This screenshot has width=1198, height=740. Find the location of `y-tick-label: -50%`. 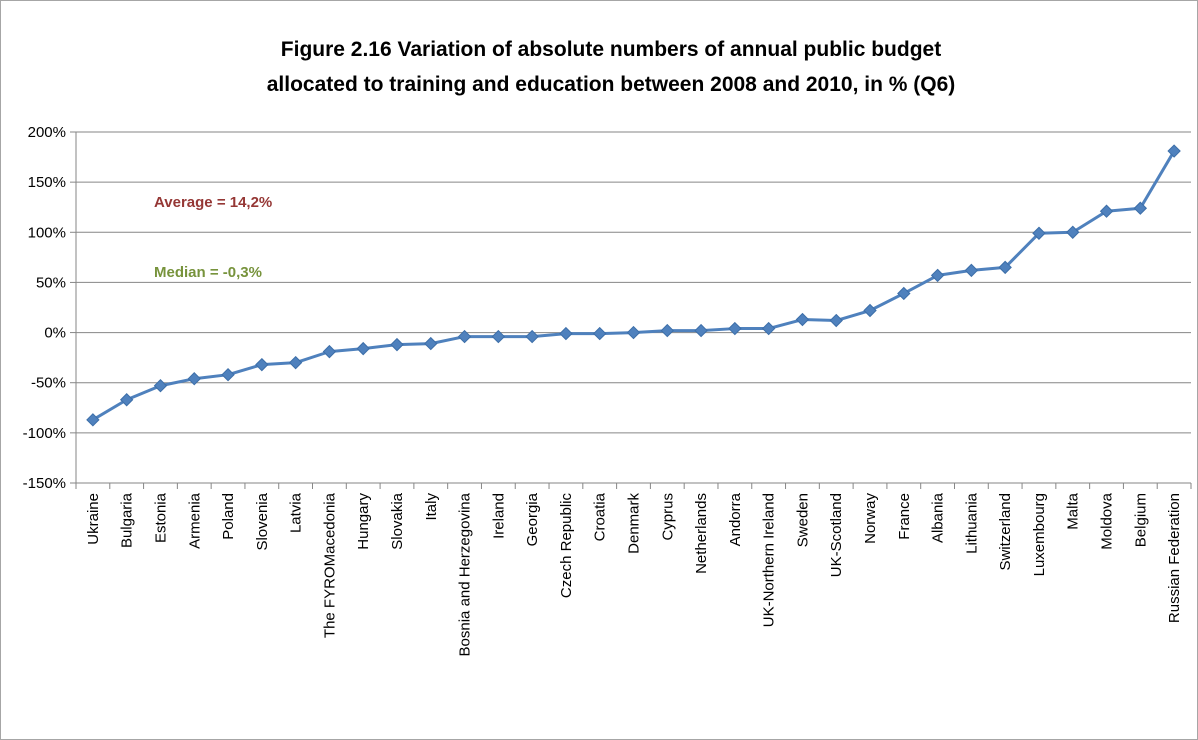

y-tick-label: -50% is located at coordinates (48, 383).